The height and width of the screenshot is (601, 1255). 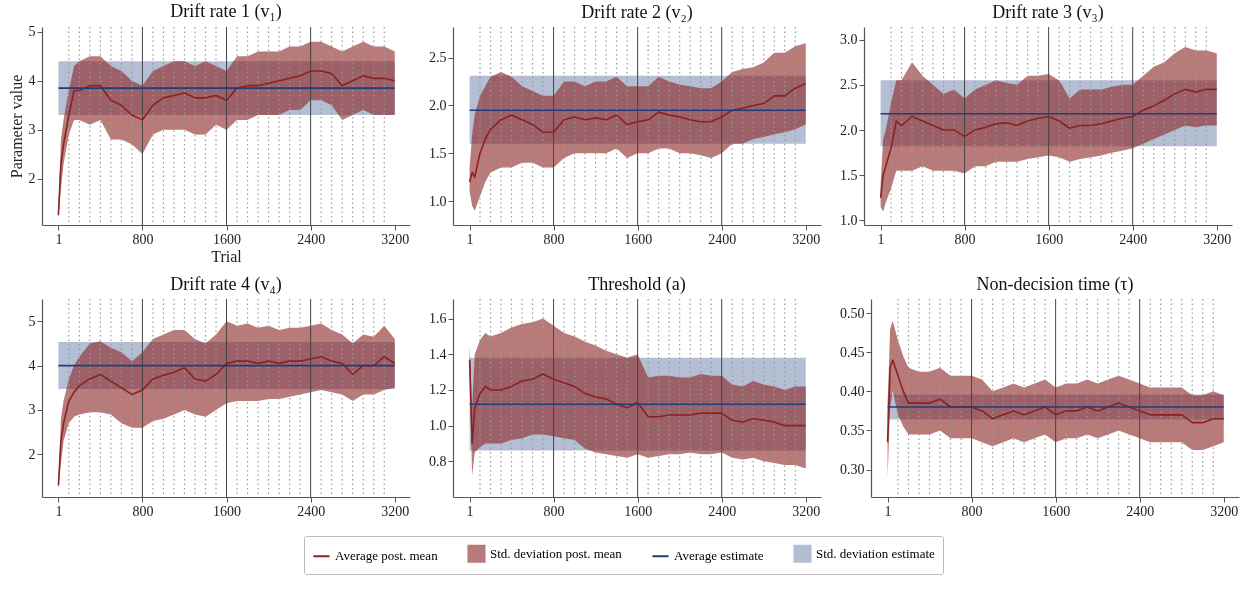 What do you see at coordinates (556, 553) in the screenshot?
I see `text: Std. deviation post. mean` at bounding box center [556, 553].